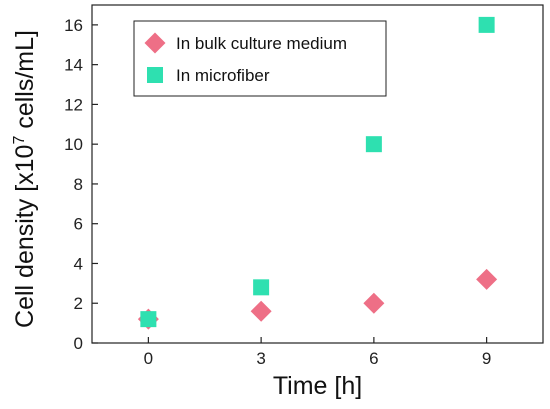  What do you see at coordinates (78, 184) in the screenshot?
I see `y-tick-label: 8` at bounding box center [78, 184].